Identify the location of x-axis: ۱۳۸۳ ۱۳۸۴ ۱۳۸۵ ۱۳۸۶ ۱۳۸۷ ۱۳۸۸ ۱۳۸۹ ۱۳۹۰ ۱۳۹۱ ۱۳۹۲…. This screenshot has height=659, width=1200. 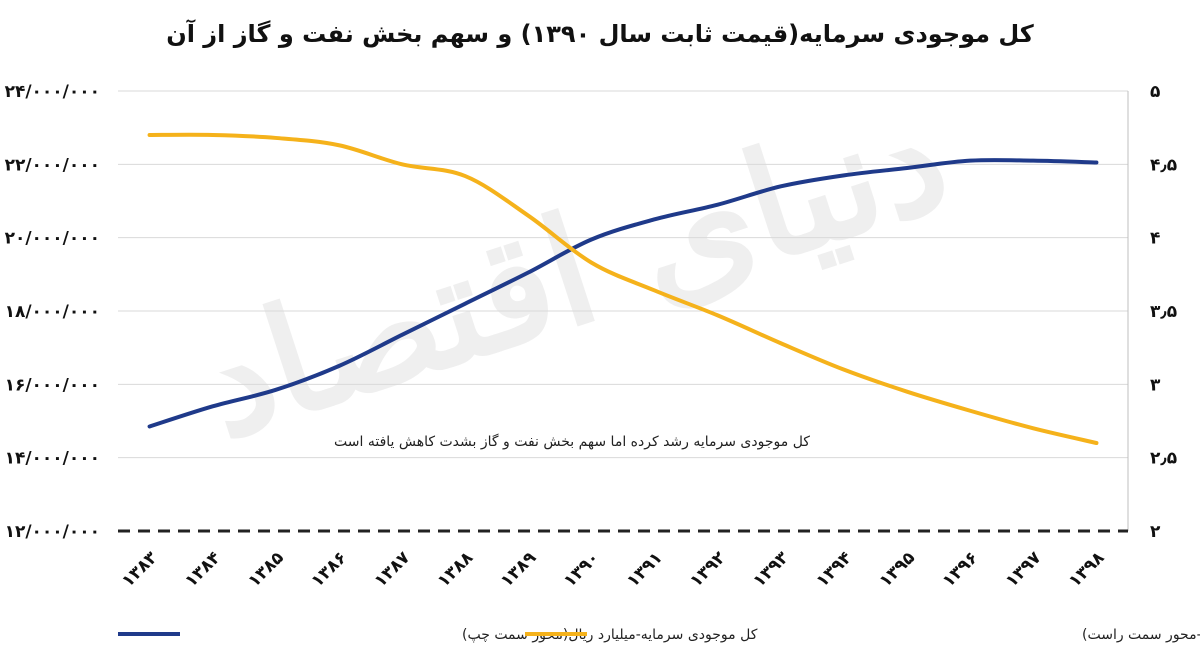
(623, 560).